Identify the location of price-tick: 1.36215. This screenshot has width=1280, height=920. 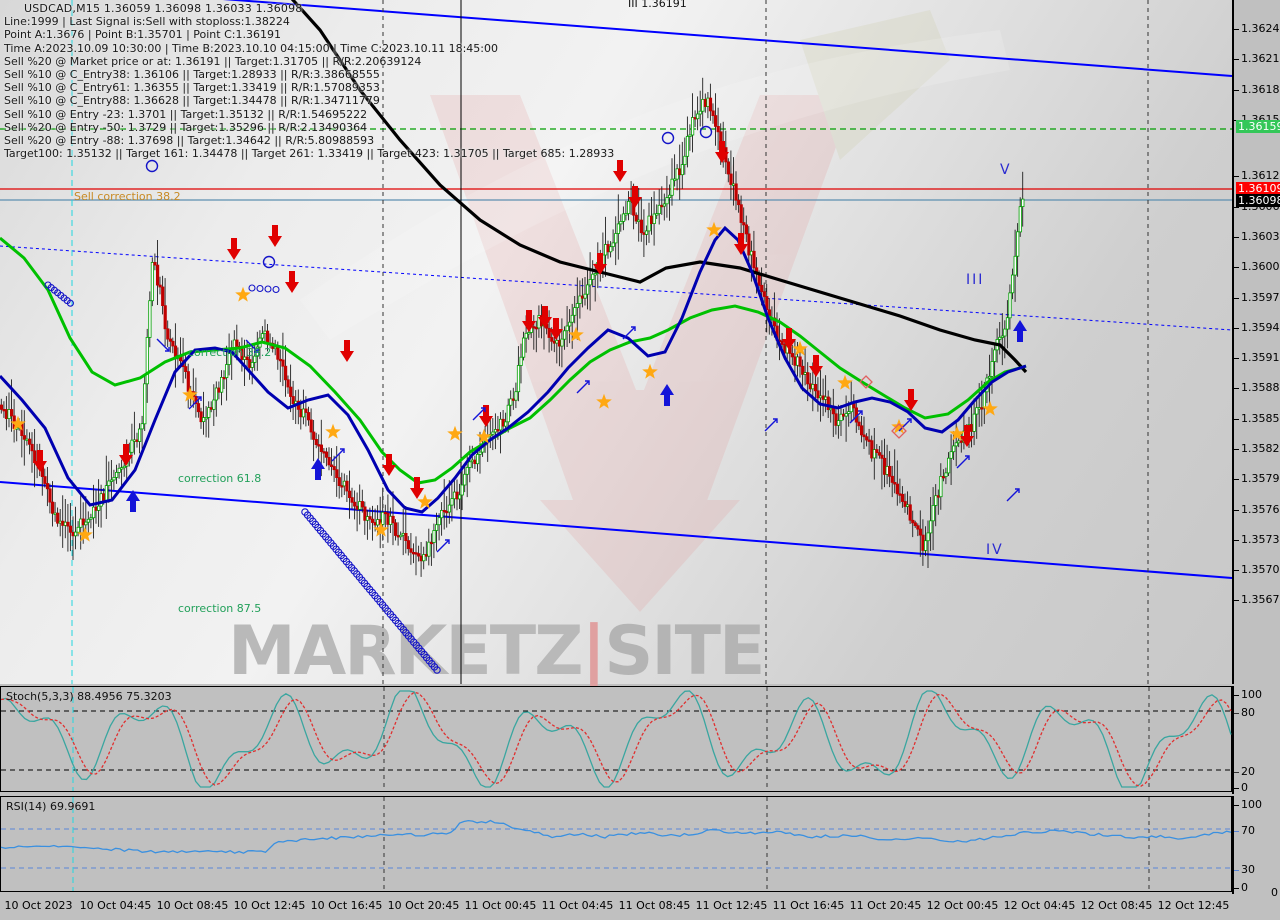
(1257, 59).